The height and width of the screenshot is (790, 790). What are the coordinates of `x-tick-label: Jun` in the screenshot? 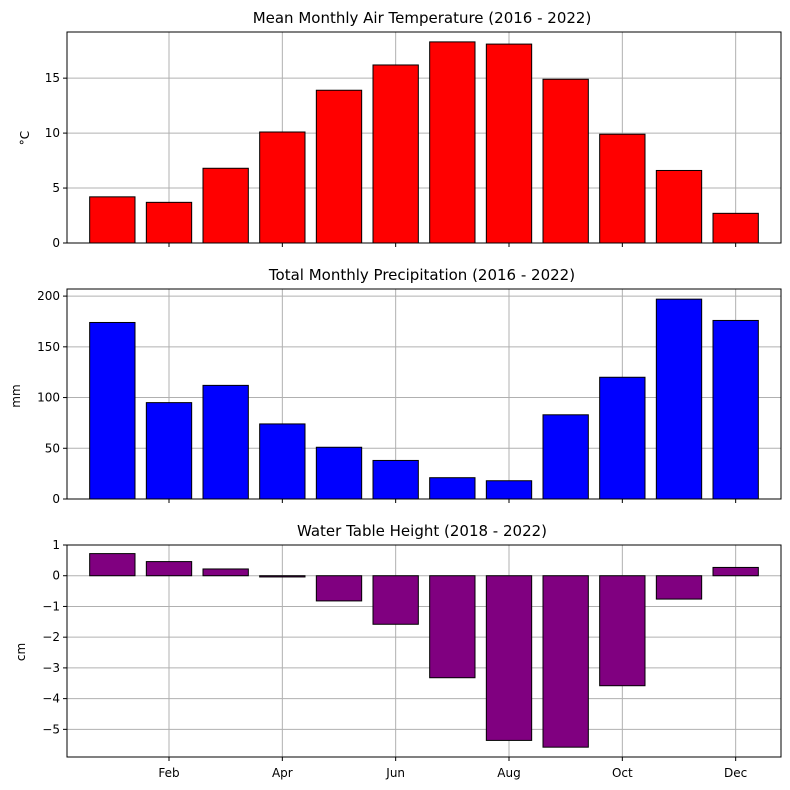 It's located at (395, 773).